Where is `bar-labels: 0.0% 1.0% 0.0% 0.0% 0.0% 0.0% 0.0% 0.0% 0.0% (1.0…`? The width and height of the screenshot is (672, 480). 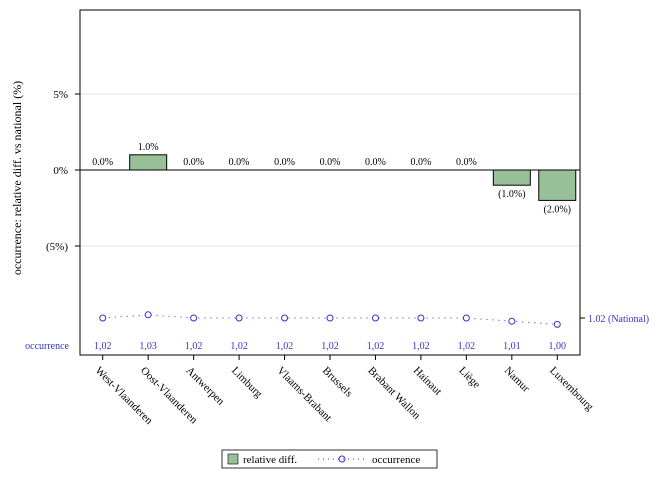
bar-labels: 0.0% 1.0% 0.0% 0.0% 0.0% 0.0% 0.0% 0.0% 0.0% (1.0… is located at coordinates (331, 179).